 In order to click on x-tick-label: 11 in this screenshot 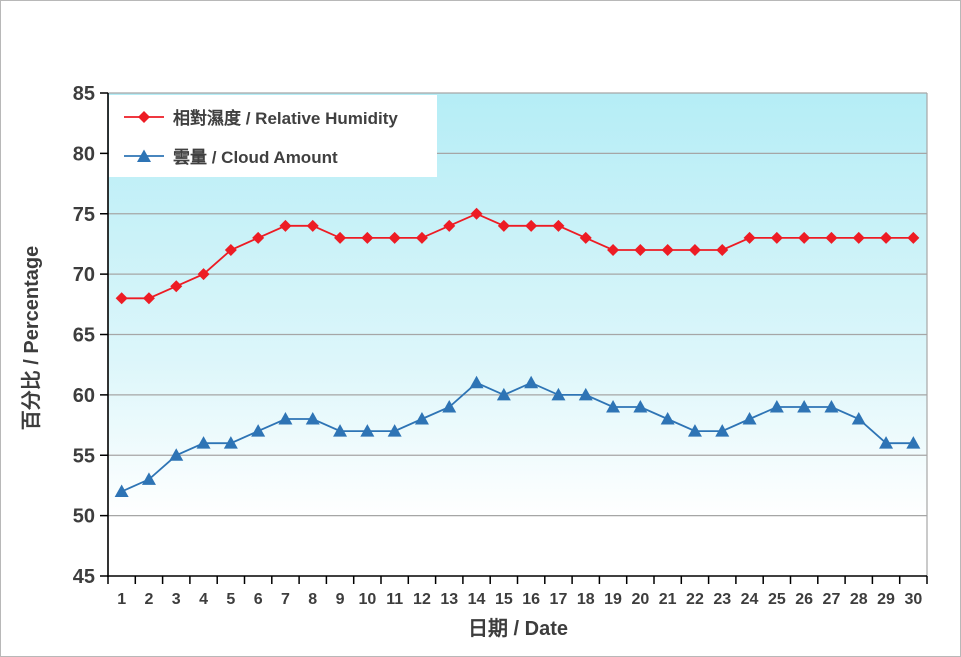, I will do `click(394, 599)`.